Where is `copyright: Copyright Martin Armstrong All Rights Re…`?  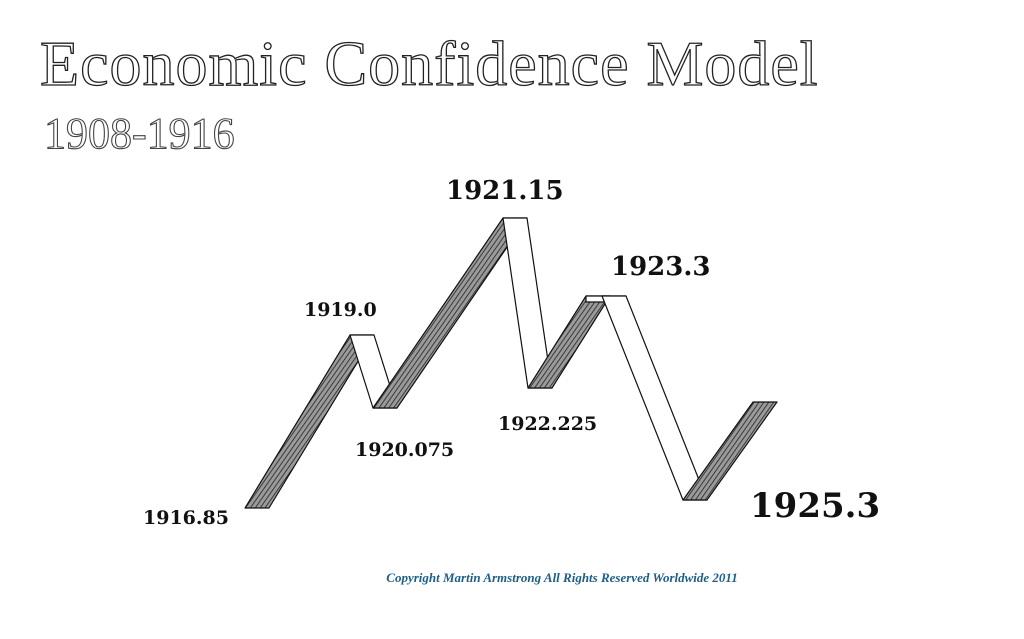
copyright: Copyright Martin Armstrong All Rights Re… is located at coordinates (561, 577).